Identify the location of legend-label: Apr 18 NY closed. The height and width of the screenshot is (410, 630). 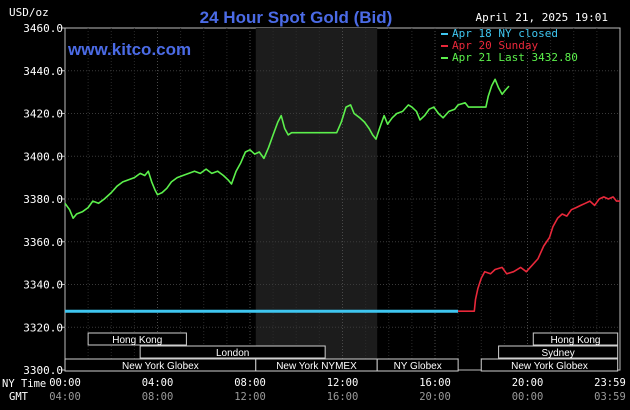
(505, 33).